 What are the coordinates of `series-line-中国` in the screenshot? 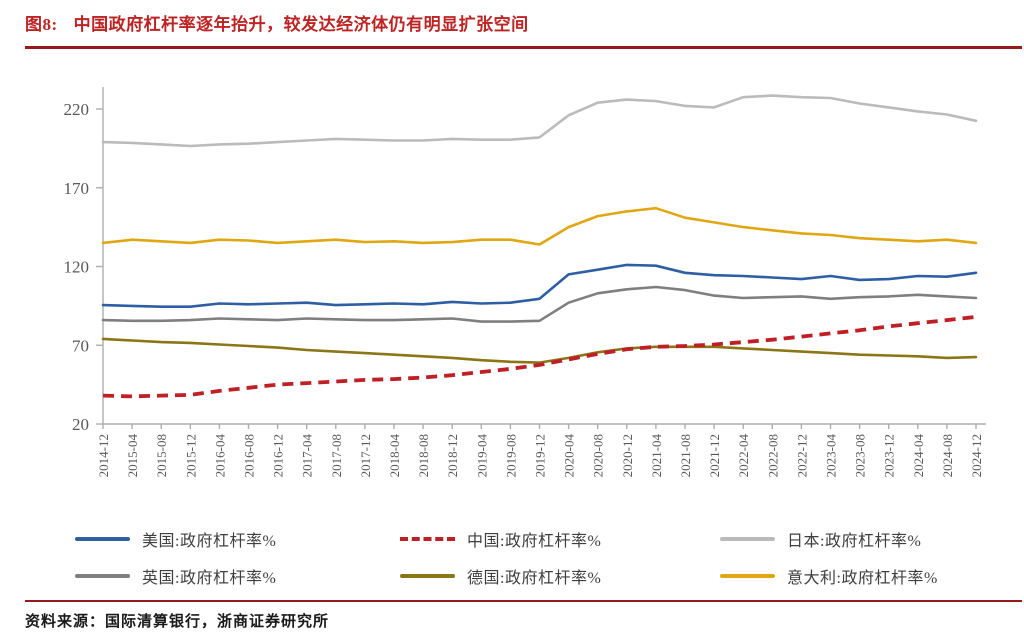 It's located at (539, 357).